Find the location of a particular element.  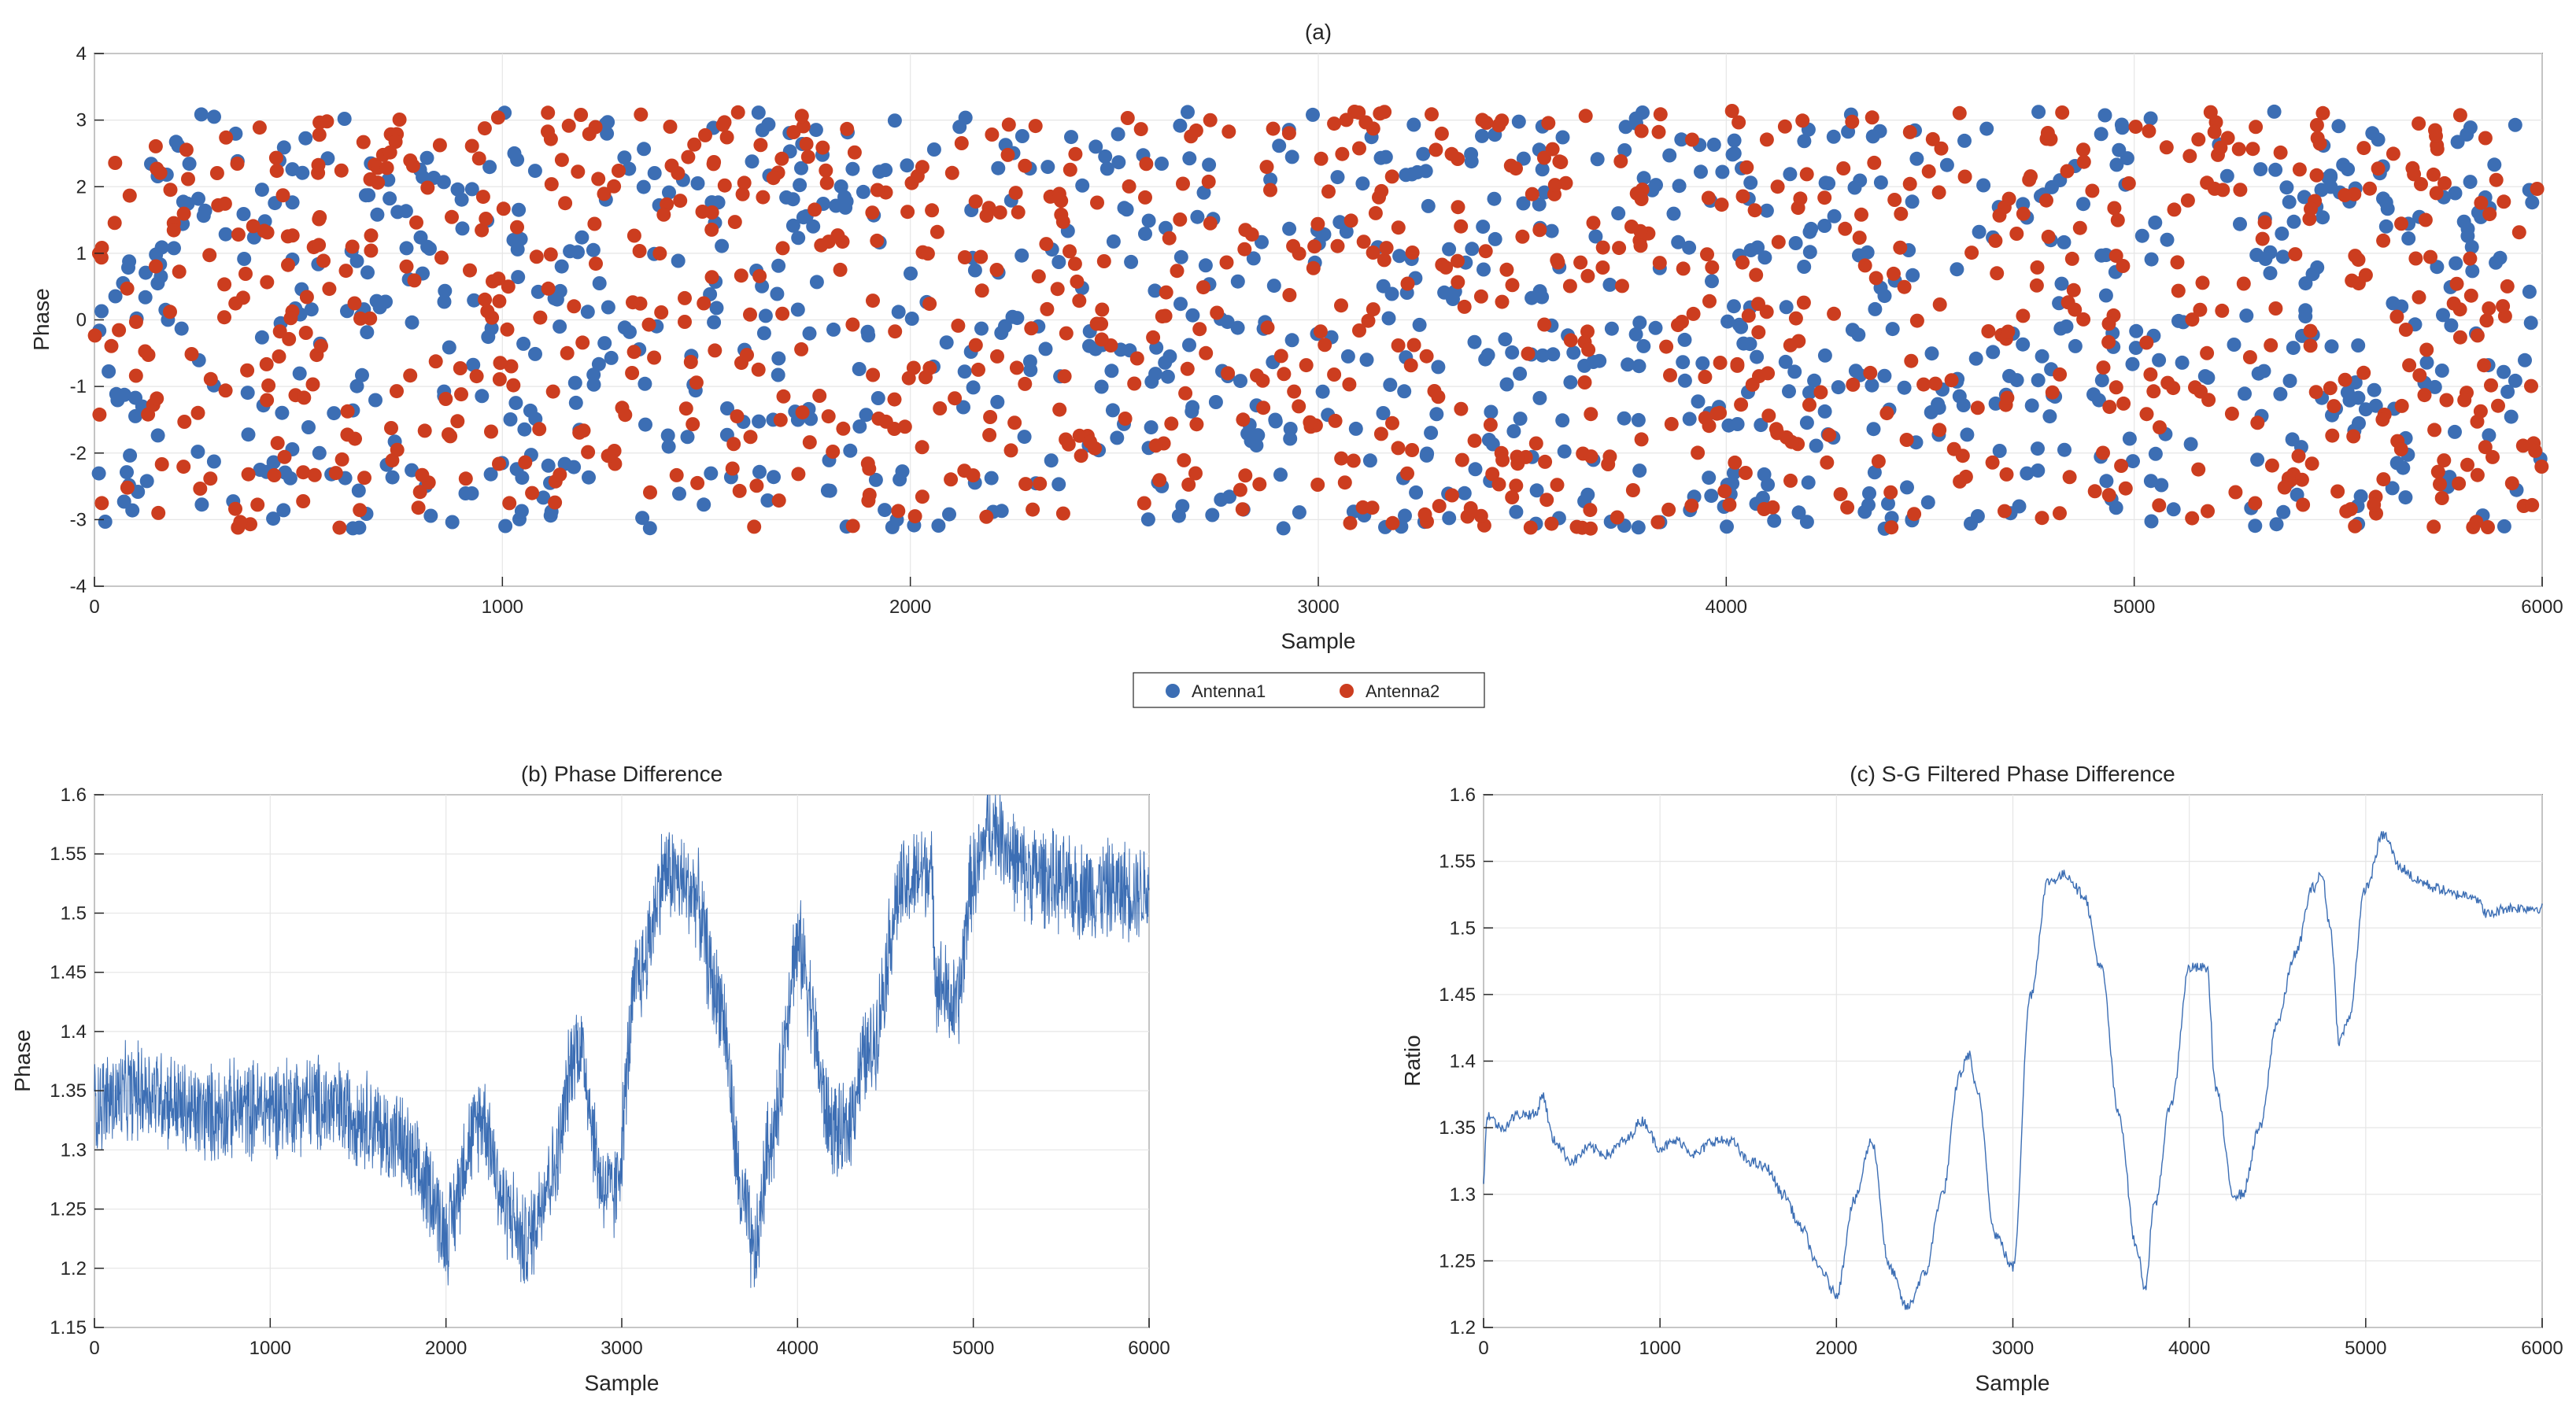

panel-c-title: (c) S-G Filtered Phase Difference is located at coordinates (2012, 774).